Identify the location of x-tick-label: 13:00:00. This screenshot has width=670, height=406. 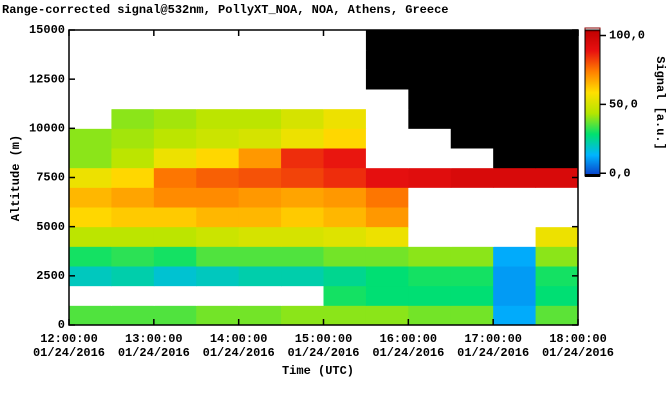
(154, 339).